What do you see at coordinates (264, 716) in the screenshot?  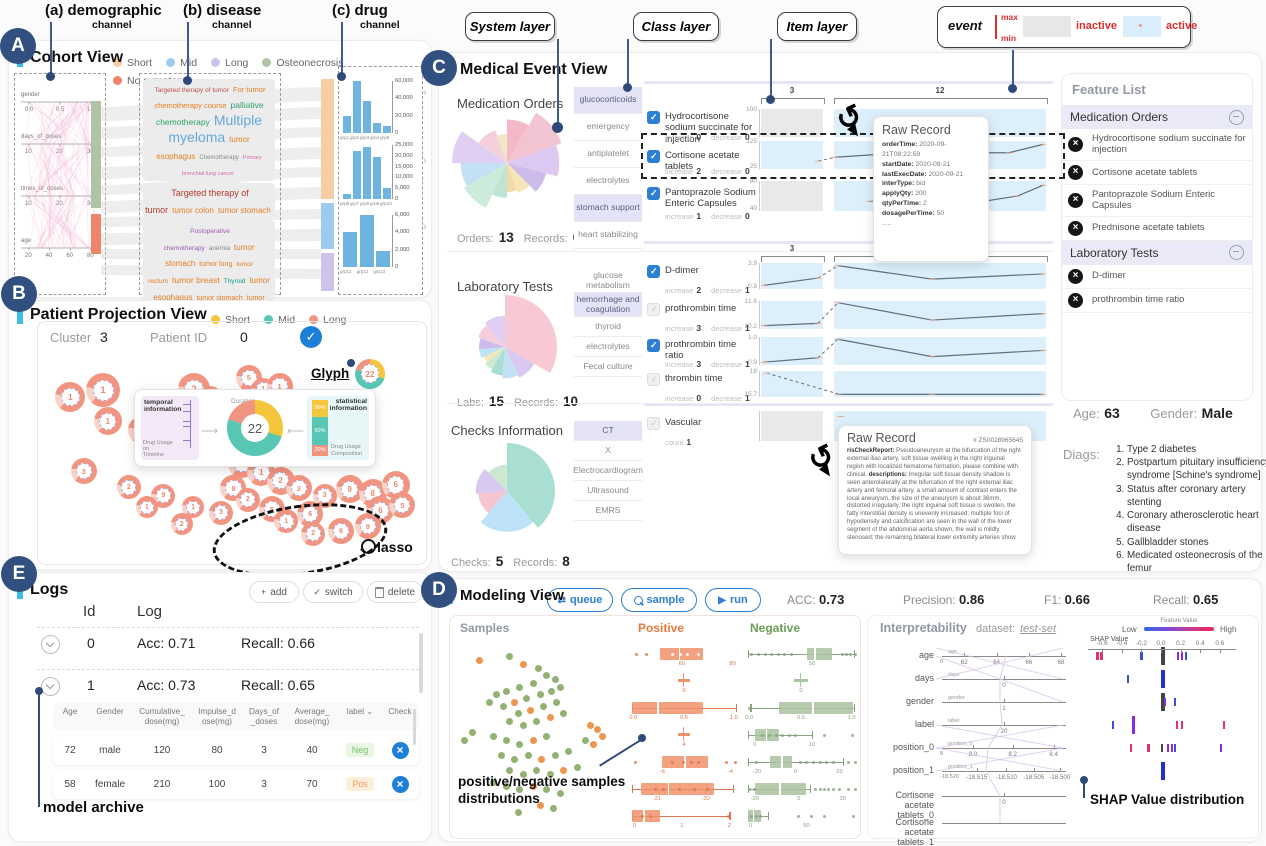 I see `column-header: Days_of _doses` at bounding box center [264, 716].